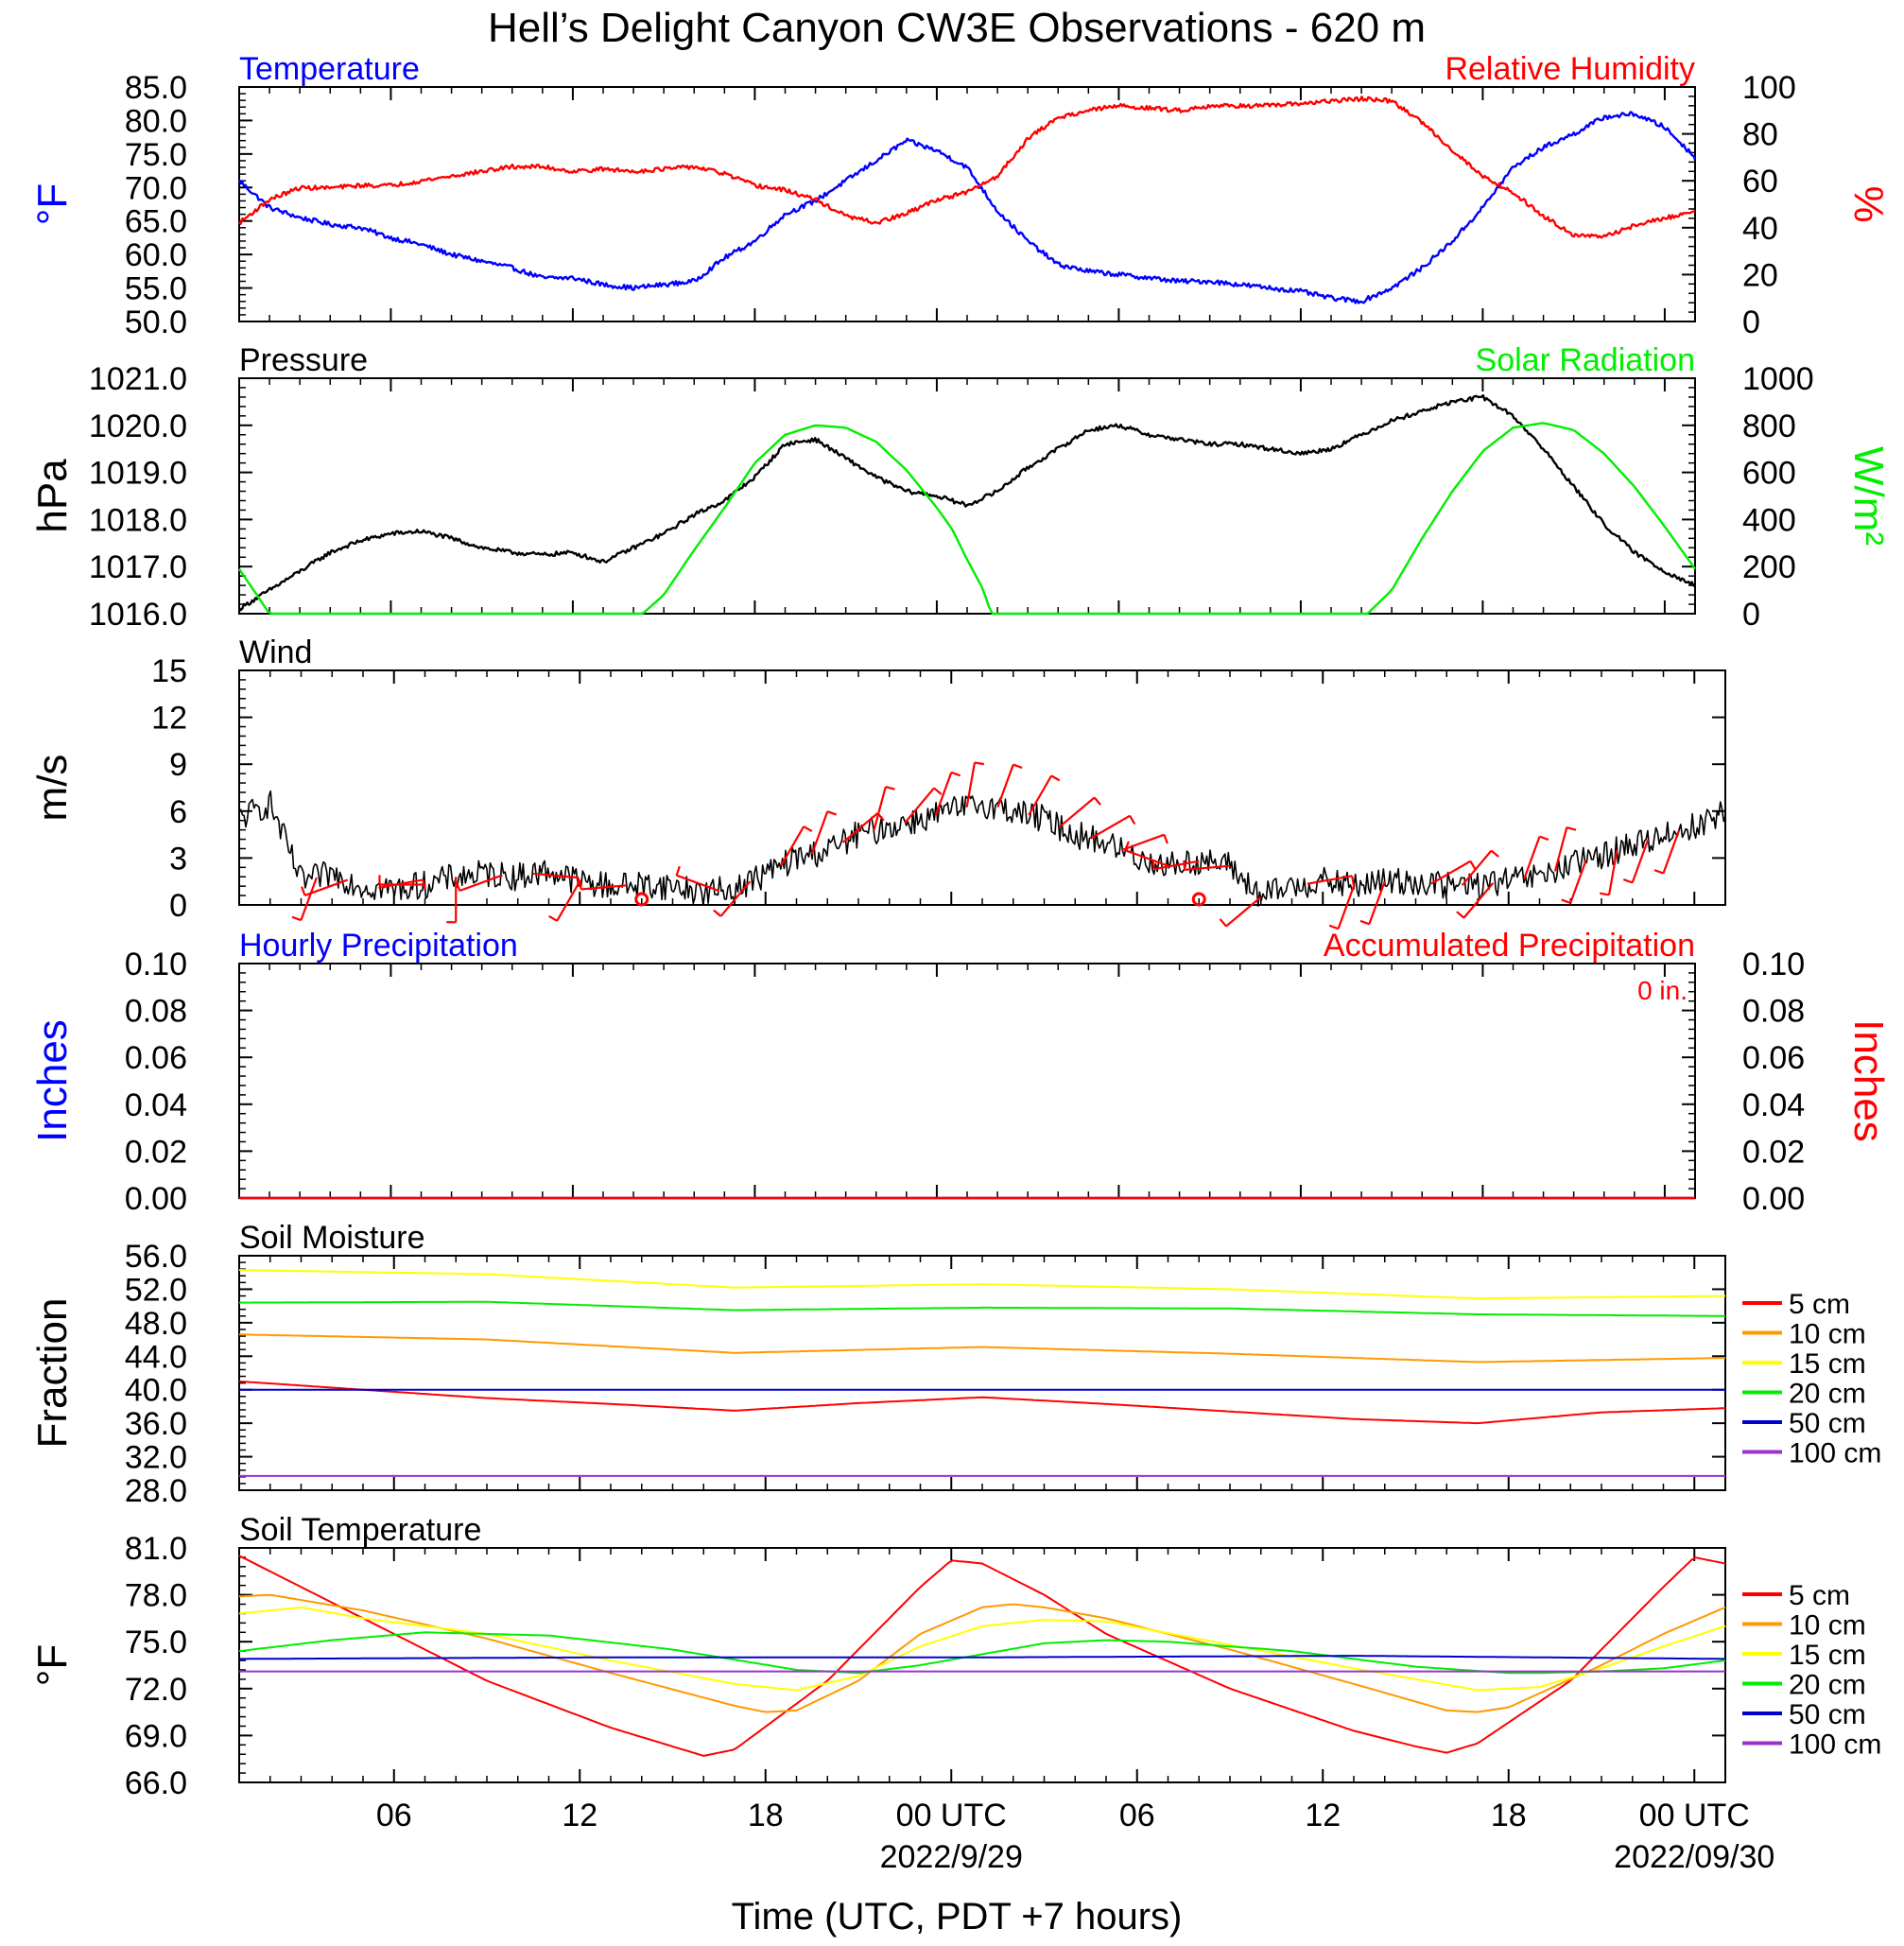 The height and width of the screenshot is (1946, 1904). Describe the element at coordinates (156, 222) in the screenshot. I see `y-tick-label-left: 65.0` at that location.